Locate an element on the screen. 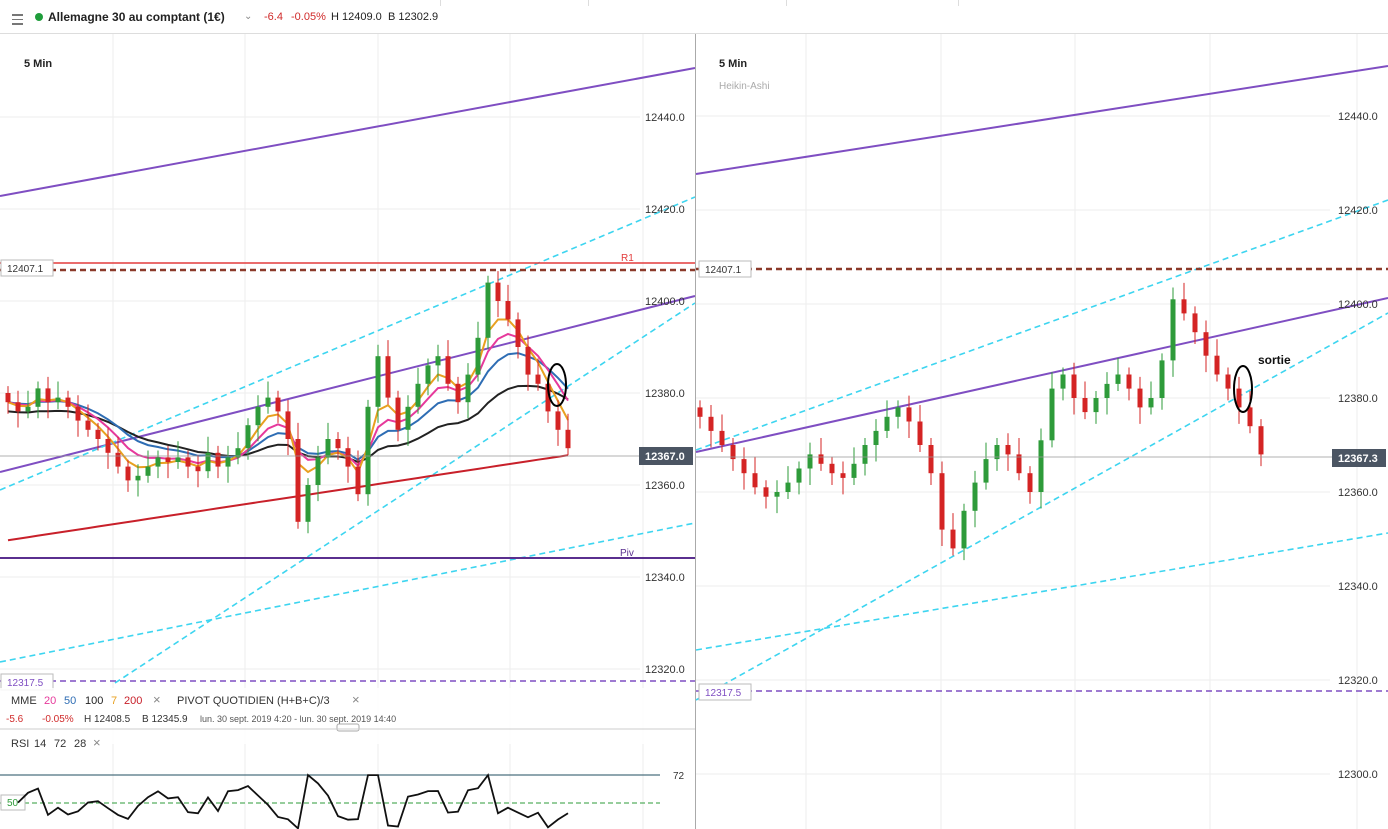  instrument-name: Allemagne 30 au comptant (1€) is located at coordinates (136, 17).